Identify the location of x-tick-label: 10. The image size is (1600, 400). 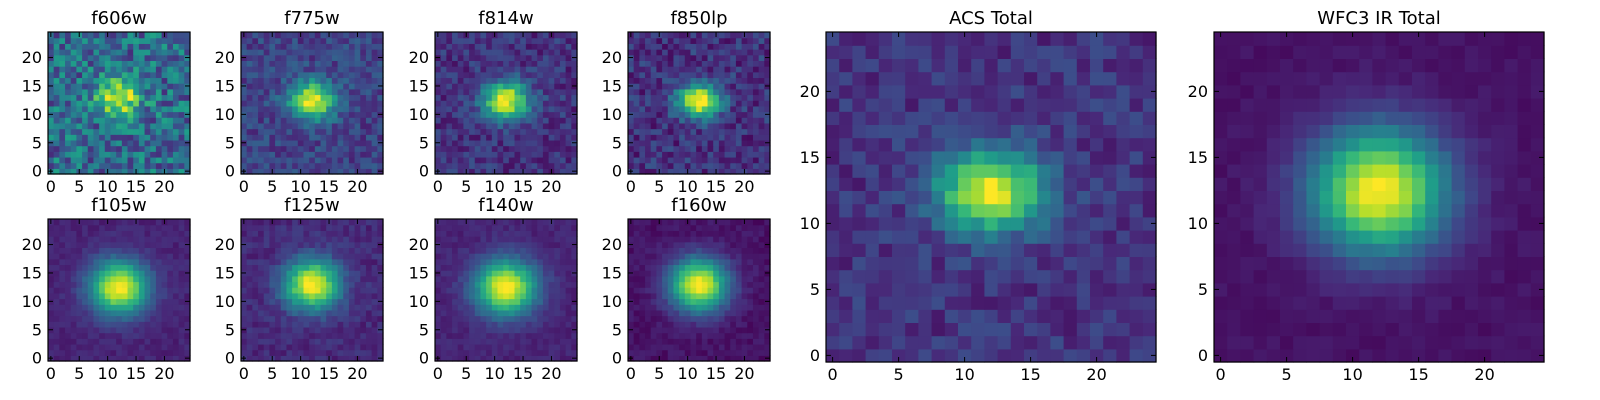
(107, 373).